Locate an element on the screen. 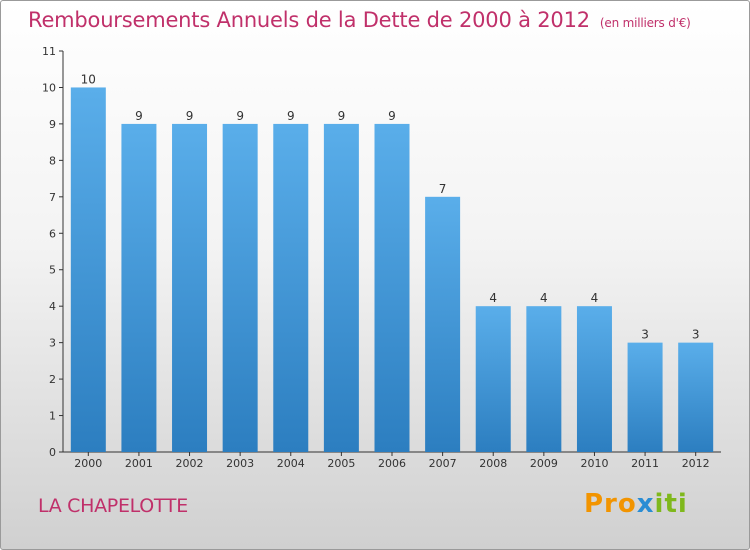 The image size is (750, 550). x-tick-label: 2008 is located at coordinates (493, 463).